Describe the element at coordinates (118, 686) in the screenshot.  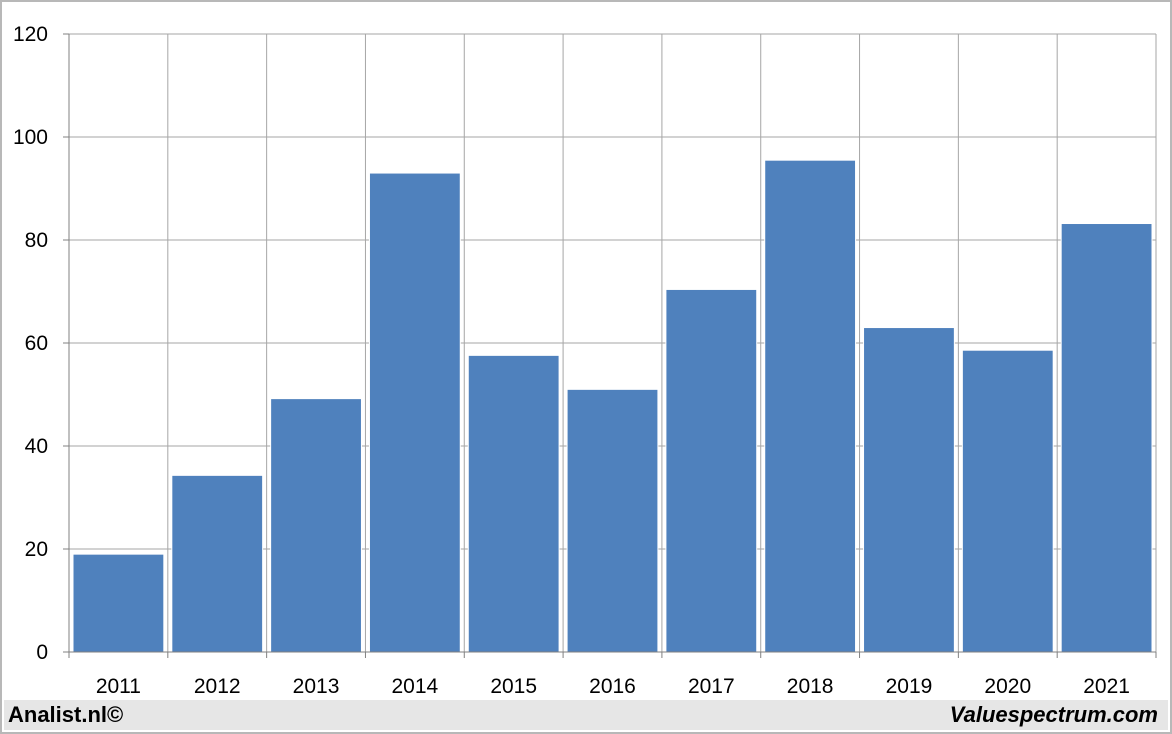
I see `x-tick-label: 2011` at that location.